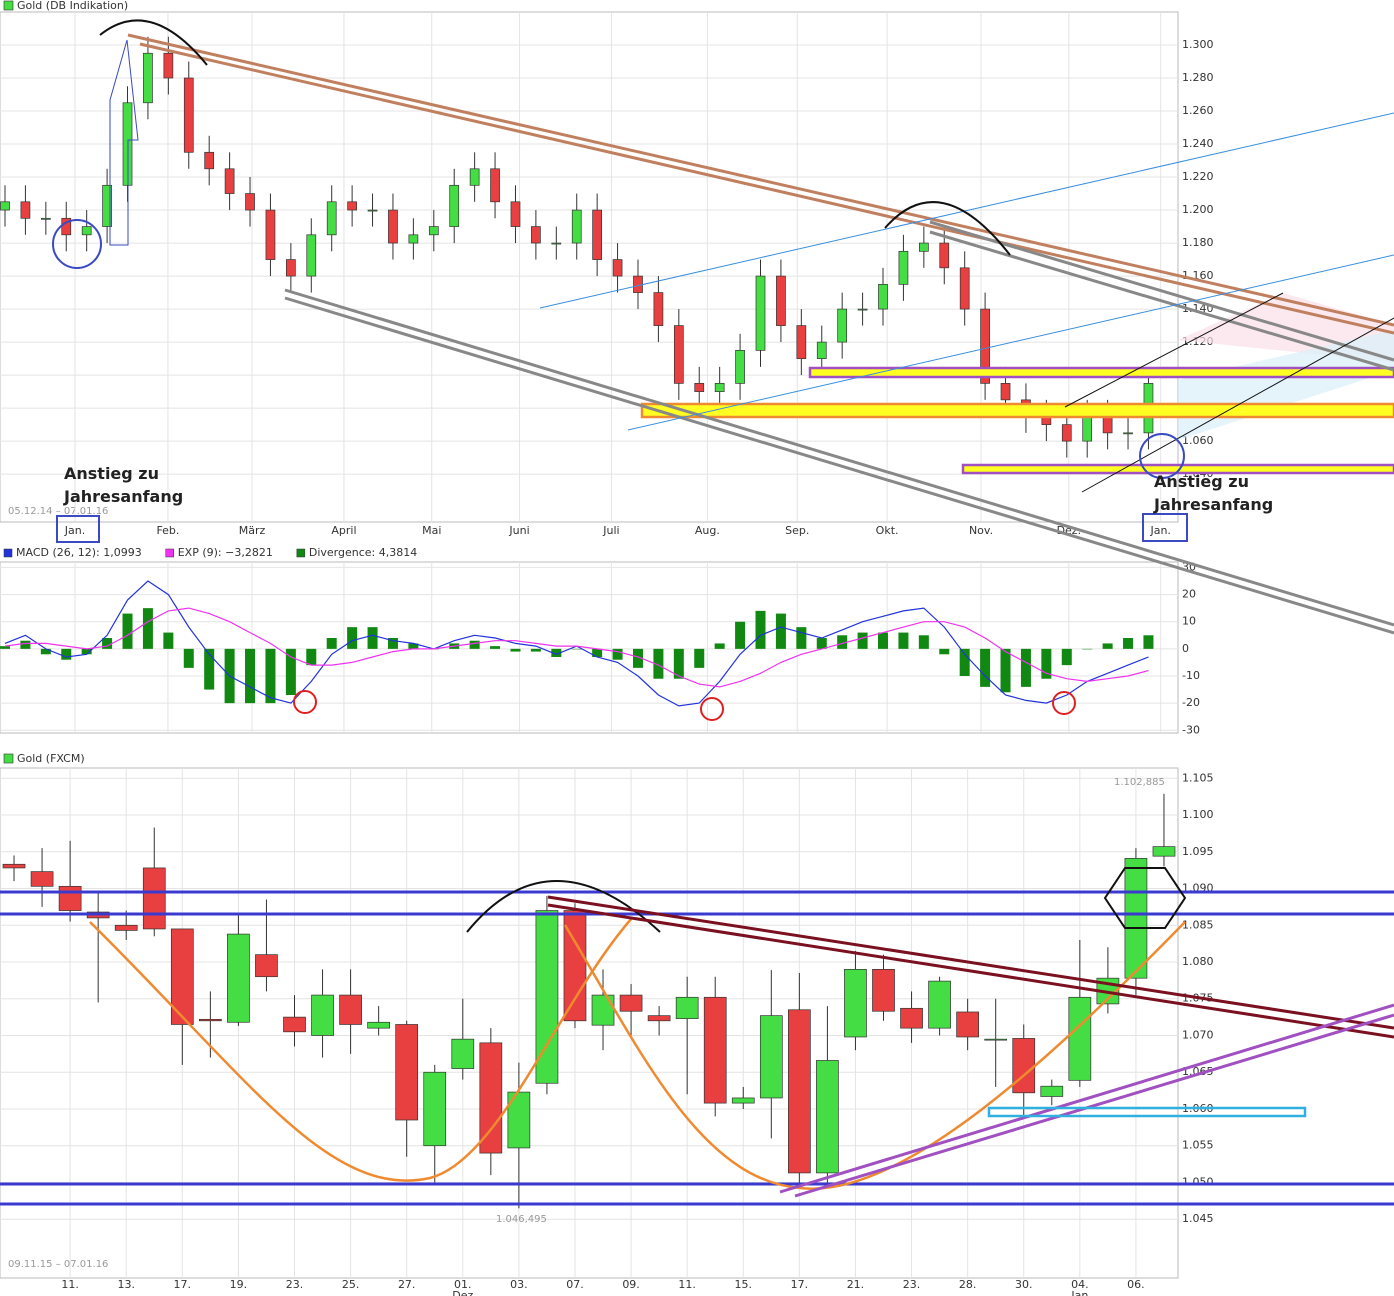 The height and width of the screenshot is (1296, 1394). What do you see at coordinates (1198, 777) in the screenshot?
I see `y-tick-label: 1.105` at bounding box center [1198, 777].